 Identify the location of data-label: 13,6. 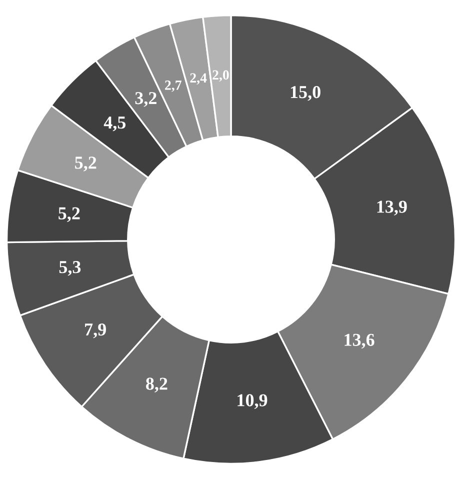
(359, 341).